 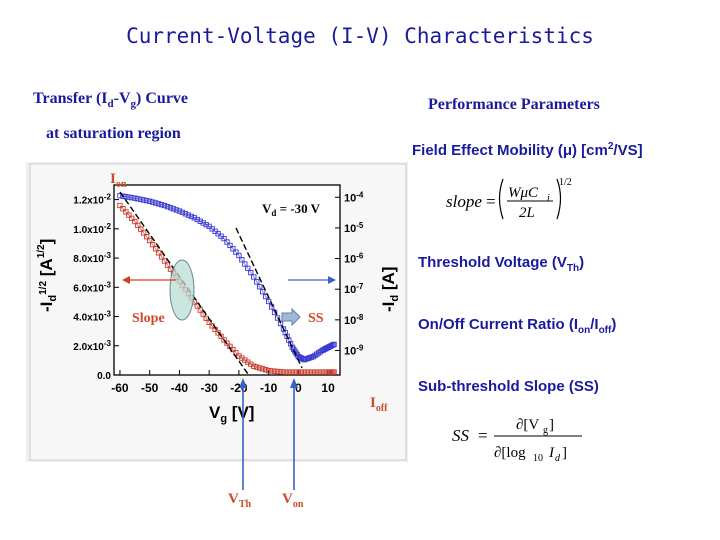 I want to click on slope-den: 2L, so click(x=527, y=213).